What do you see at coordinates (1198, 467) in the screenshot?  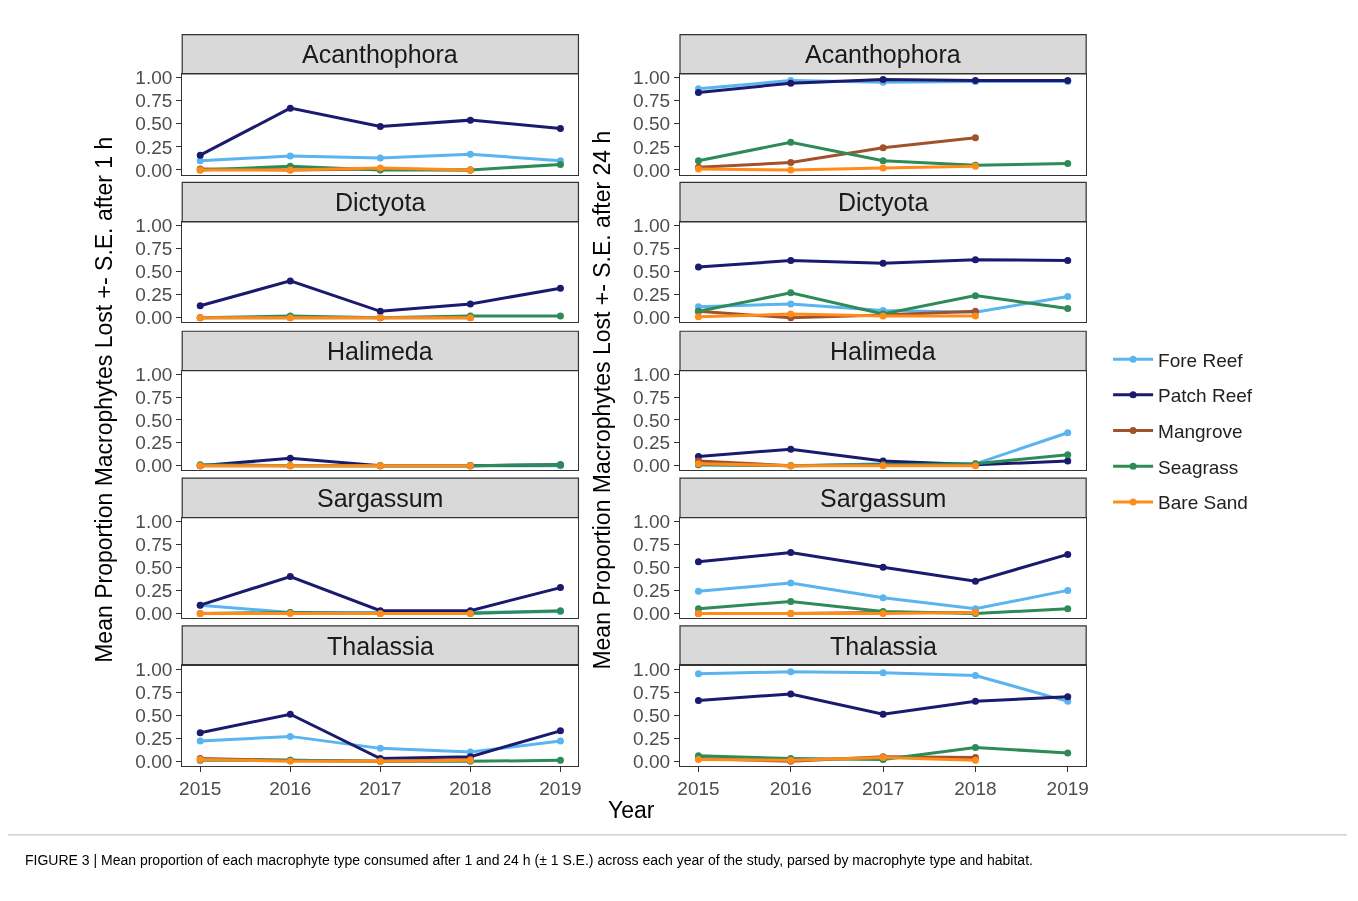 I see `legend-label: Seagrass` at bounding box center [1198, 467].